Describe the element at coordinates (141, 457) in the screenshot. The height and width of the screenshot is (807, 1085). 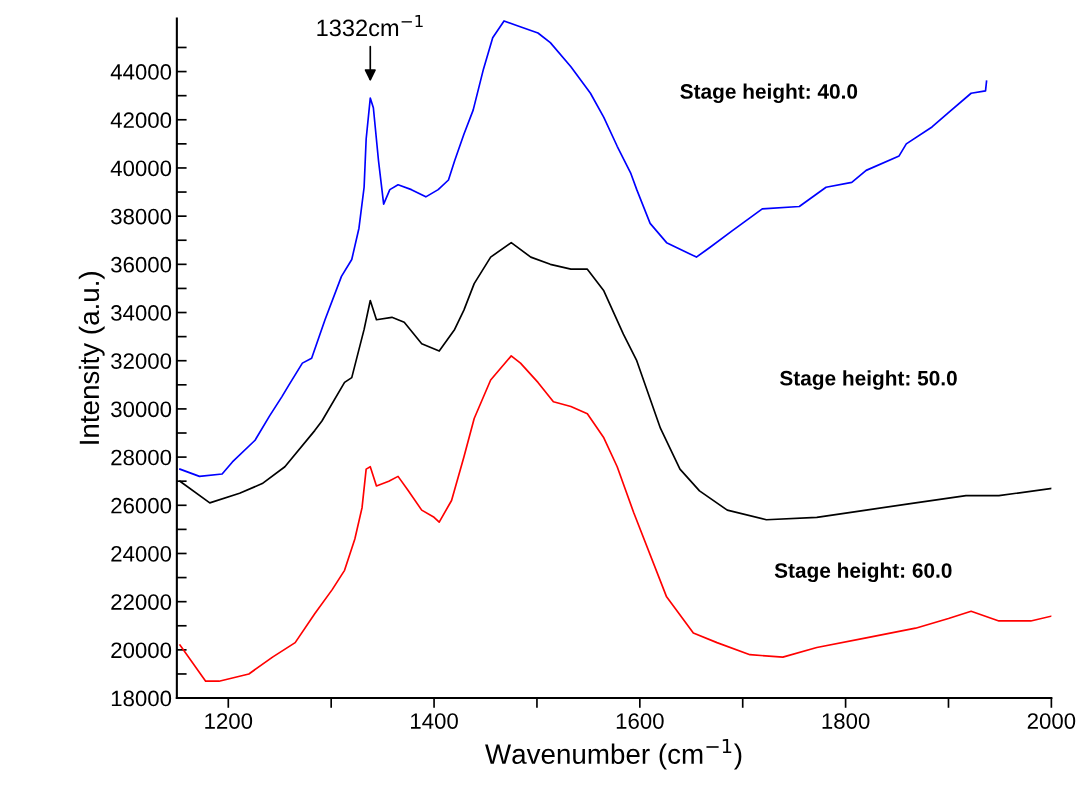
I see `y-tick-label: 28000` at that location.